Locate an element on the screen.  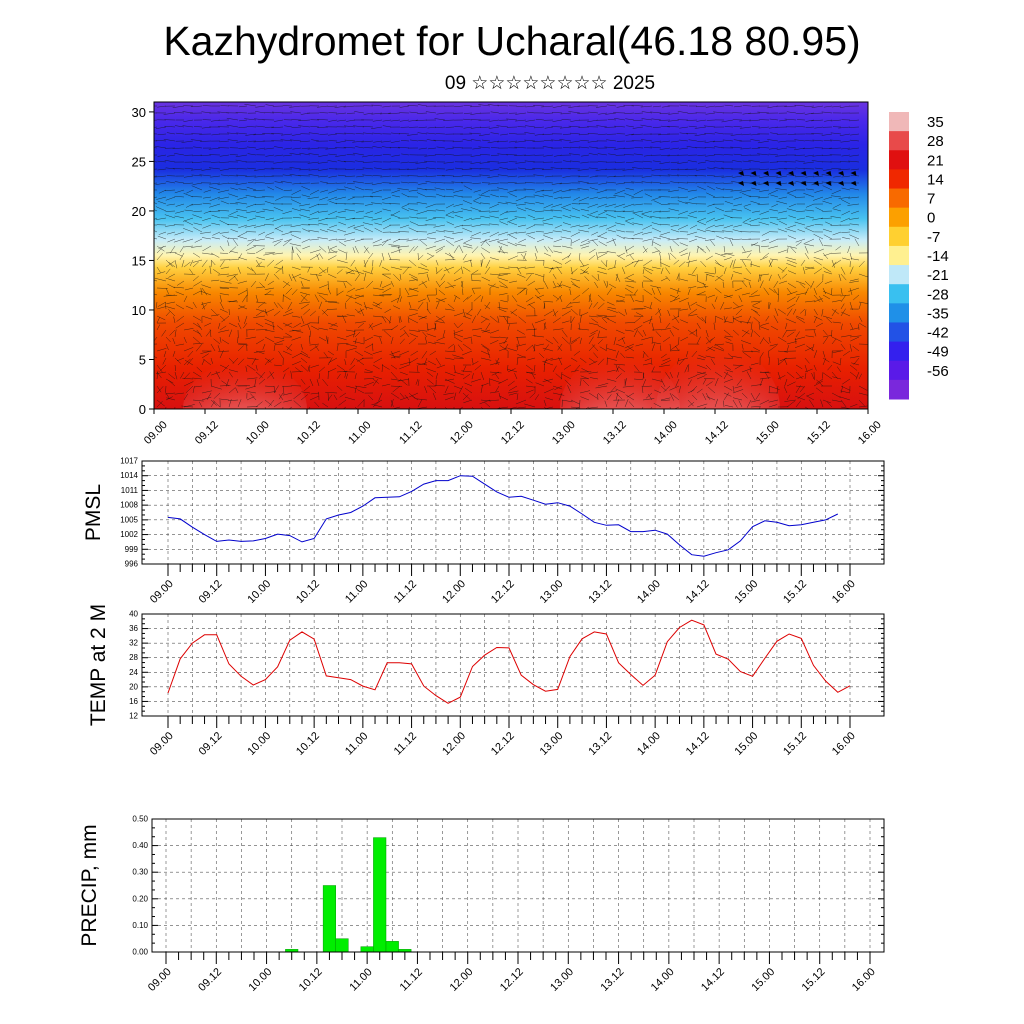
grid is located at coordinates (513, 512).